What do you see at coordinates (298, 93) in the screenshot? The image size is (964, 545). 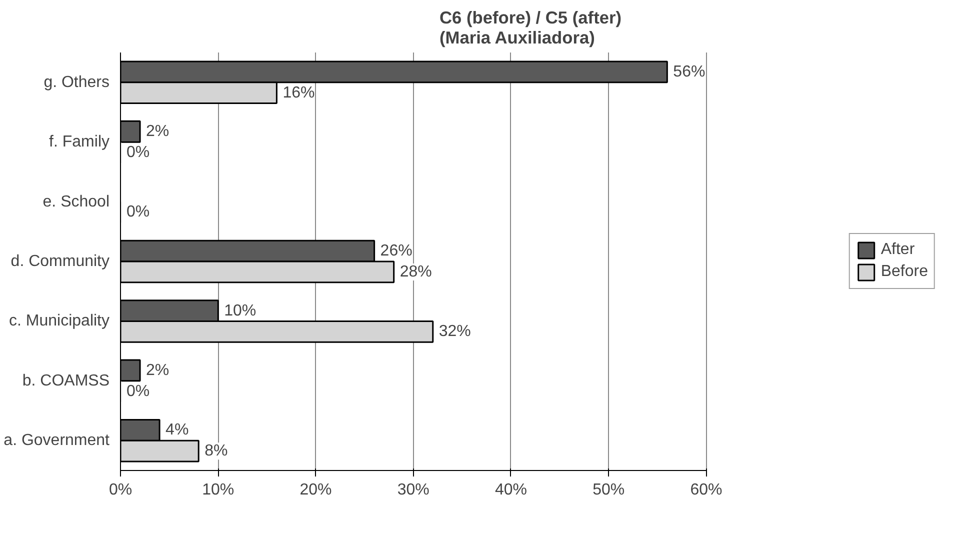 I see `data-label: 16%` at bounding box center [298, 93].